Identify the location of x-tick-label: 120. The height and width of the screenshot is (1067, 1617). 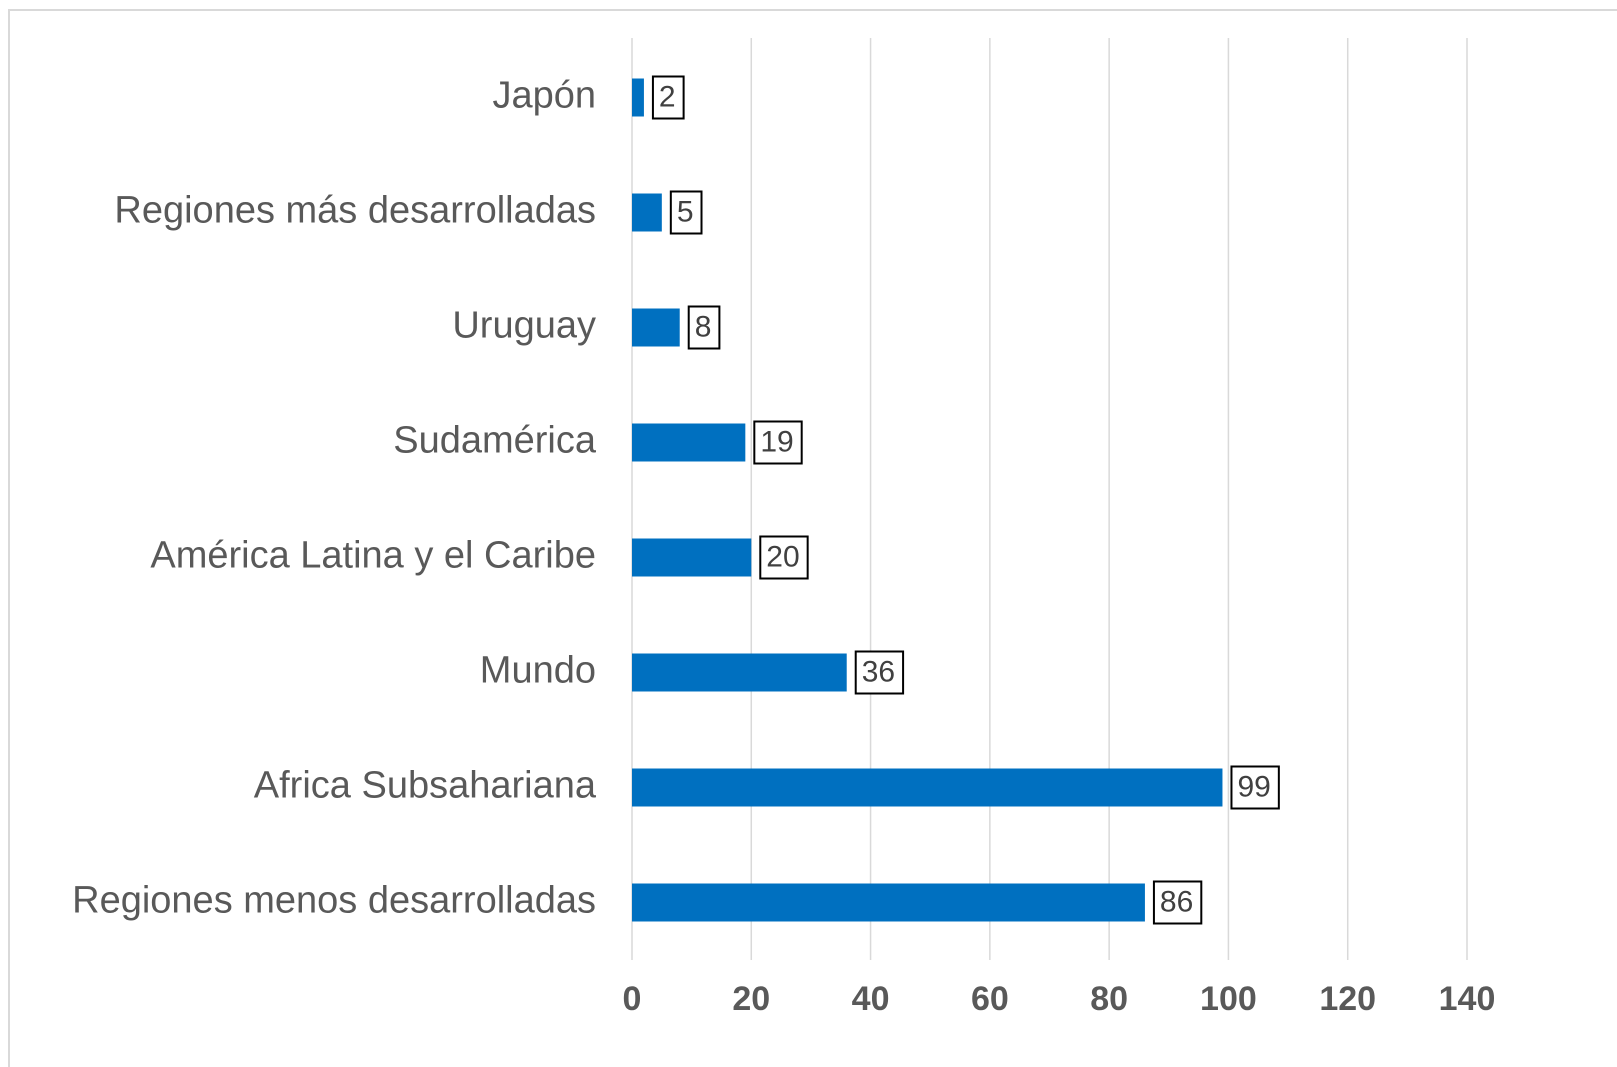
(1347, 999).